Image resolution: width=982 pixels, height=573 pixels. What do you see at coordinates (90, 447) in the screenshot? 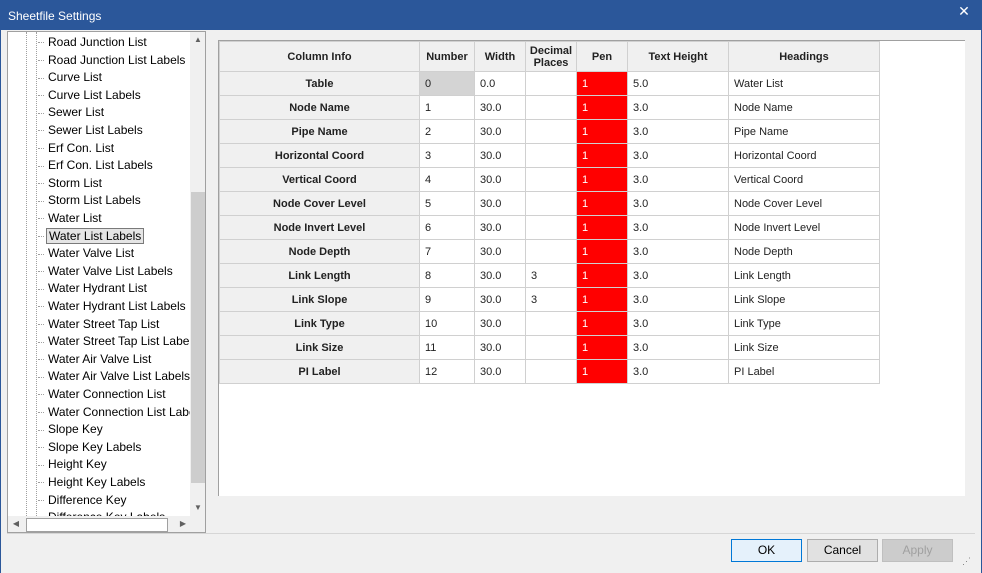
I see `tree-item: Slope Key Labels` at bounding box center [90, 447].